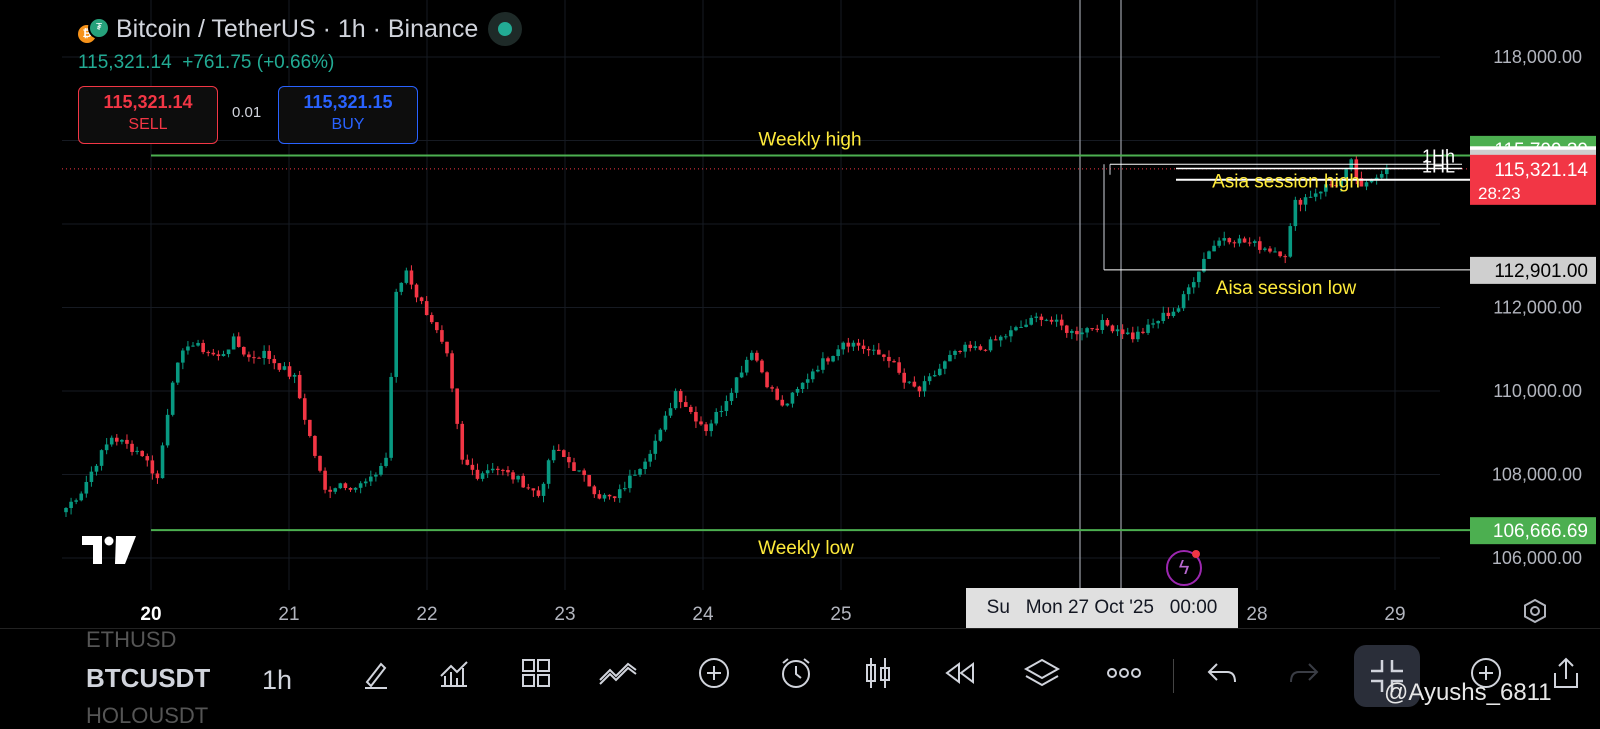  I want to click on symbol-prev: ETHUSD, so click(131, 639).